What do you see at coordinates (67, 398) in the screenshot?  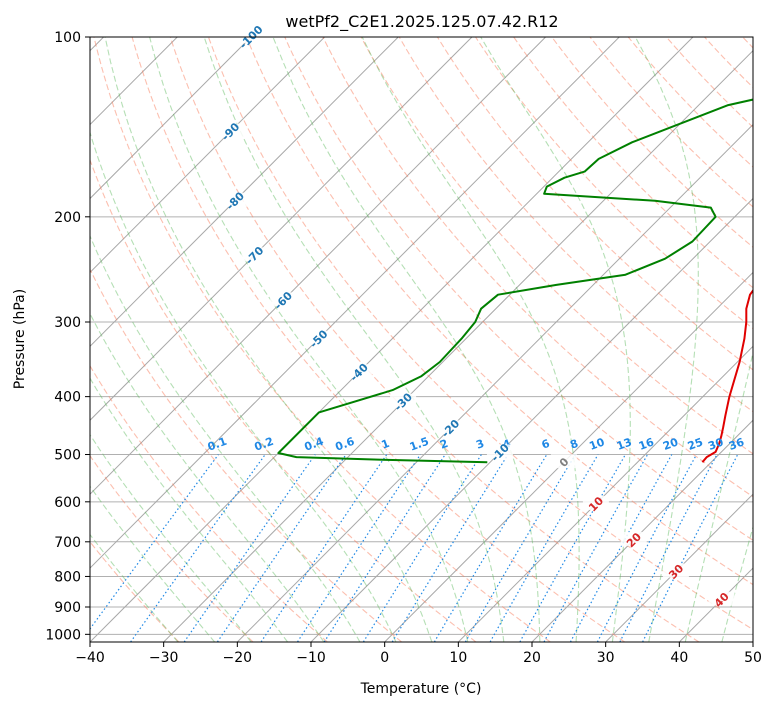 I see `y-tick-label: 400` at bounding box center [67, 398].